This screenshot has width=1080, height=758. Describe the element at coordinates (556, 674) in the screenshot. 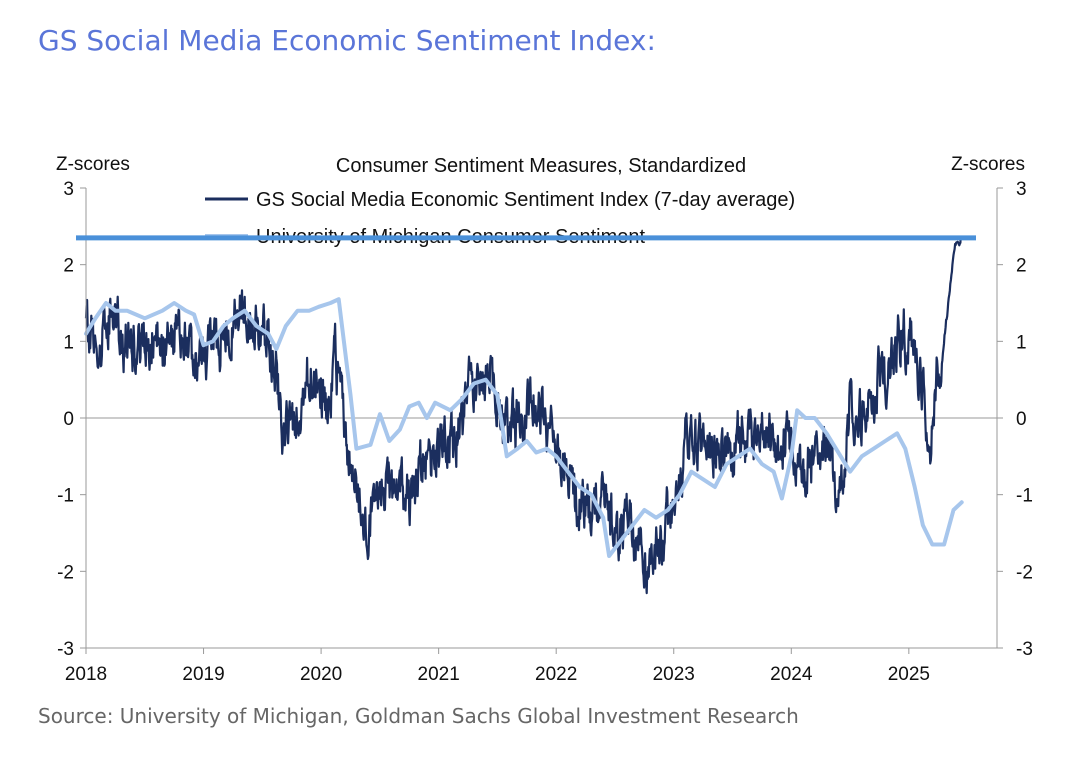

I see `x-tick-label: 2022` at that location.